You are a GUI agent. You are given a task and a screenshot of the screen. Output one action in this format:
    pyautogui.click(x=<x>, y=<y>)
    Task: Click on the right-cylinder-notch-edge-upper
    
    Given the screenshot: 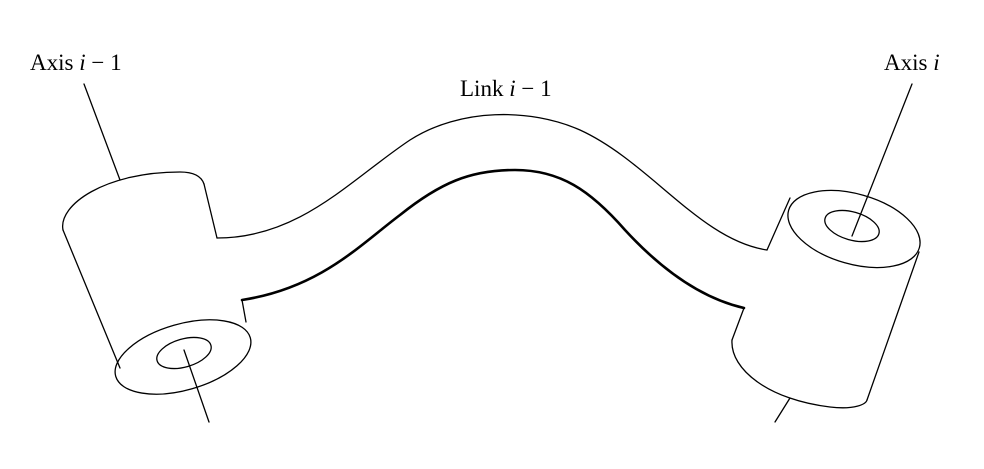 What is the action you would take?
    pyautogui.click(x=778, y=224)
    